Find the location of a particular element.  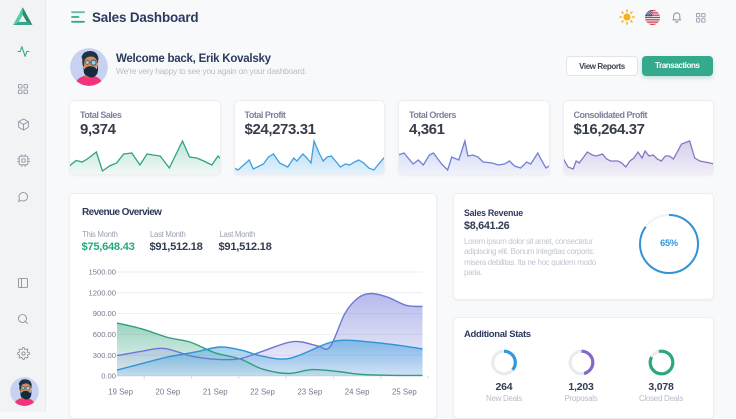

svg-text: 22 Sep is located at coordinates (262, 392).